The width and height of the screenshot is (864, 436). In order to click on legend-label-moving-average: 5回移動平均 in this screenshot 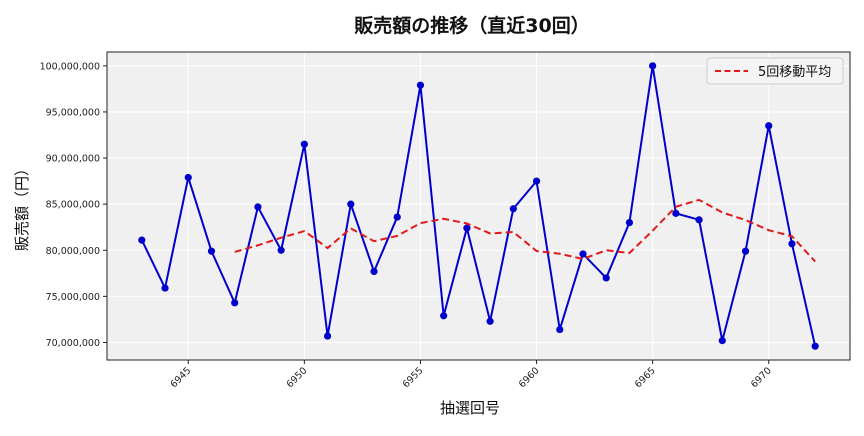, I will do `click(794, 72)`.